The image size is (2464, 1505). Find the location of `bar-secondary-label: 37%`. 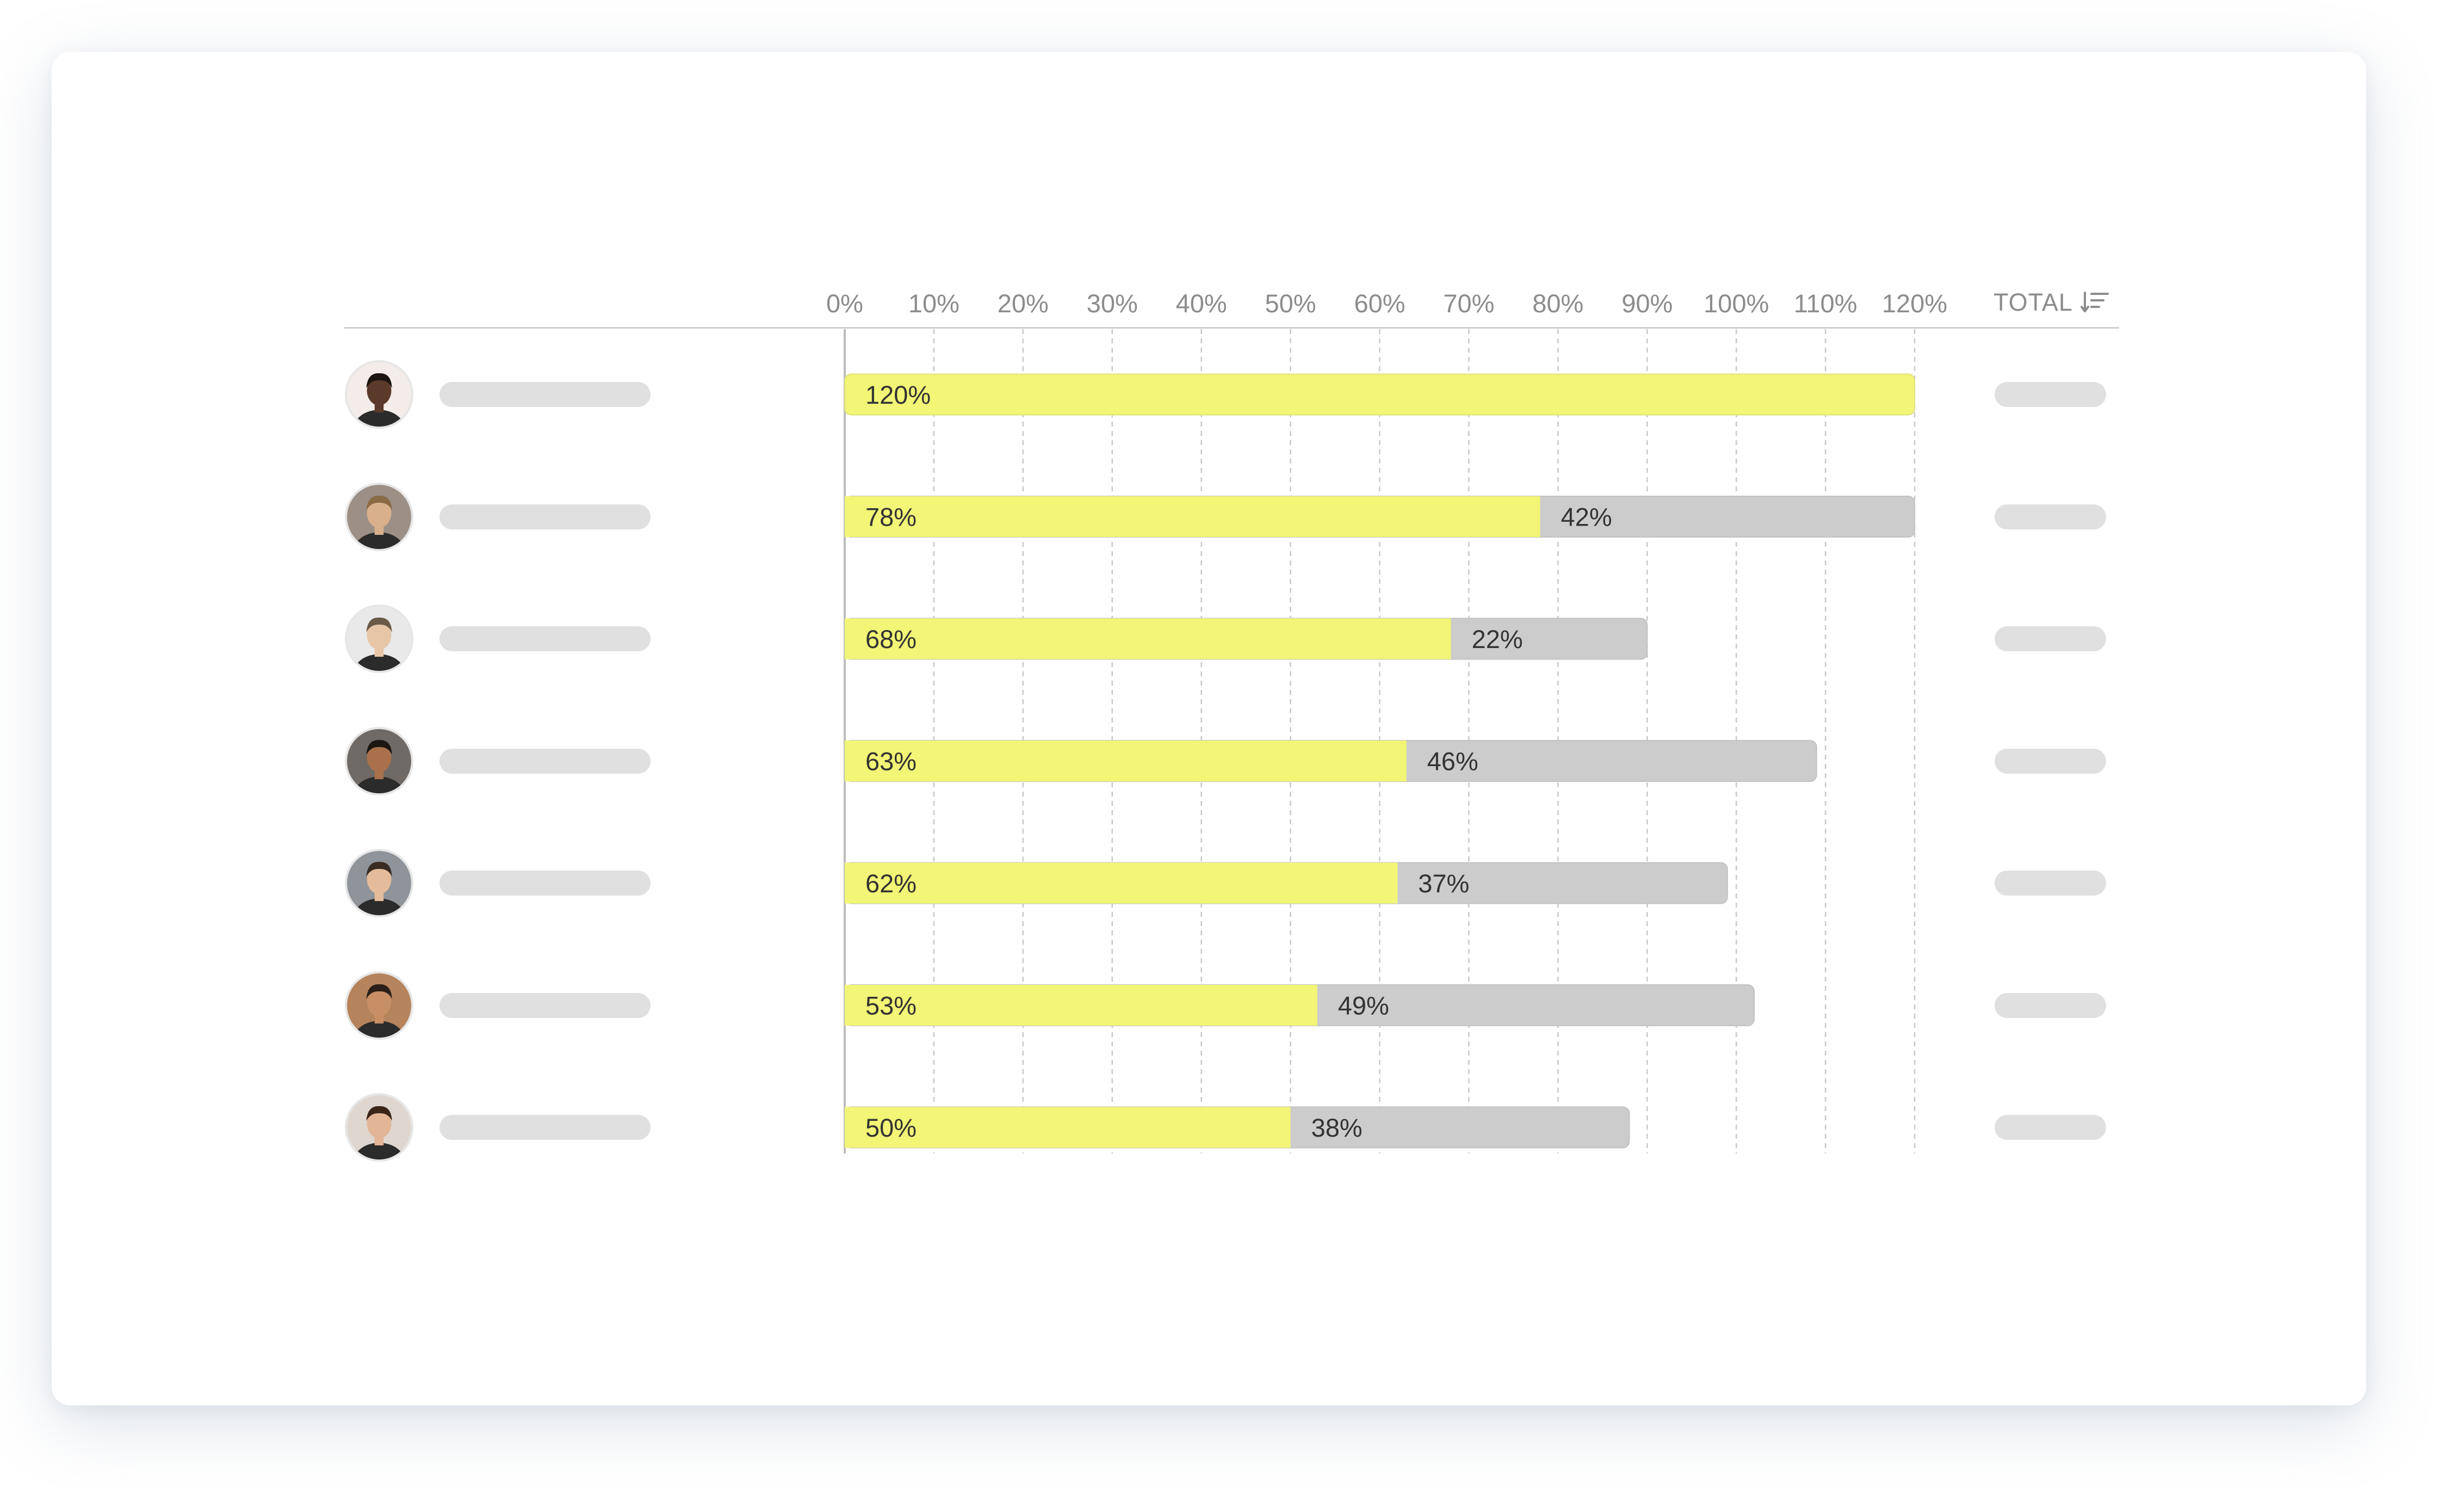

bar-secondary-label: 37% is located at coordinates (1443, 883).